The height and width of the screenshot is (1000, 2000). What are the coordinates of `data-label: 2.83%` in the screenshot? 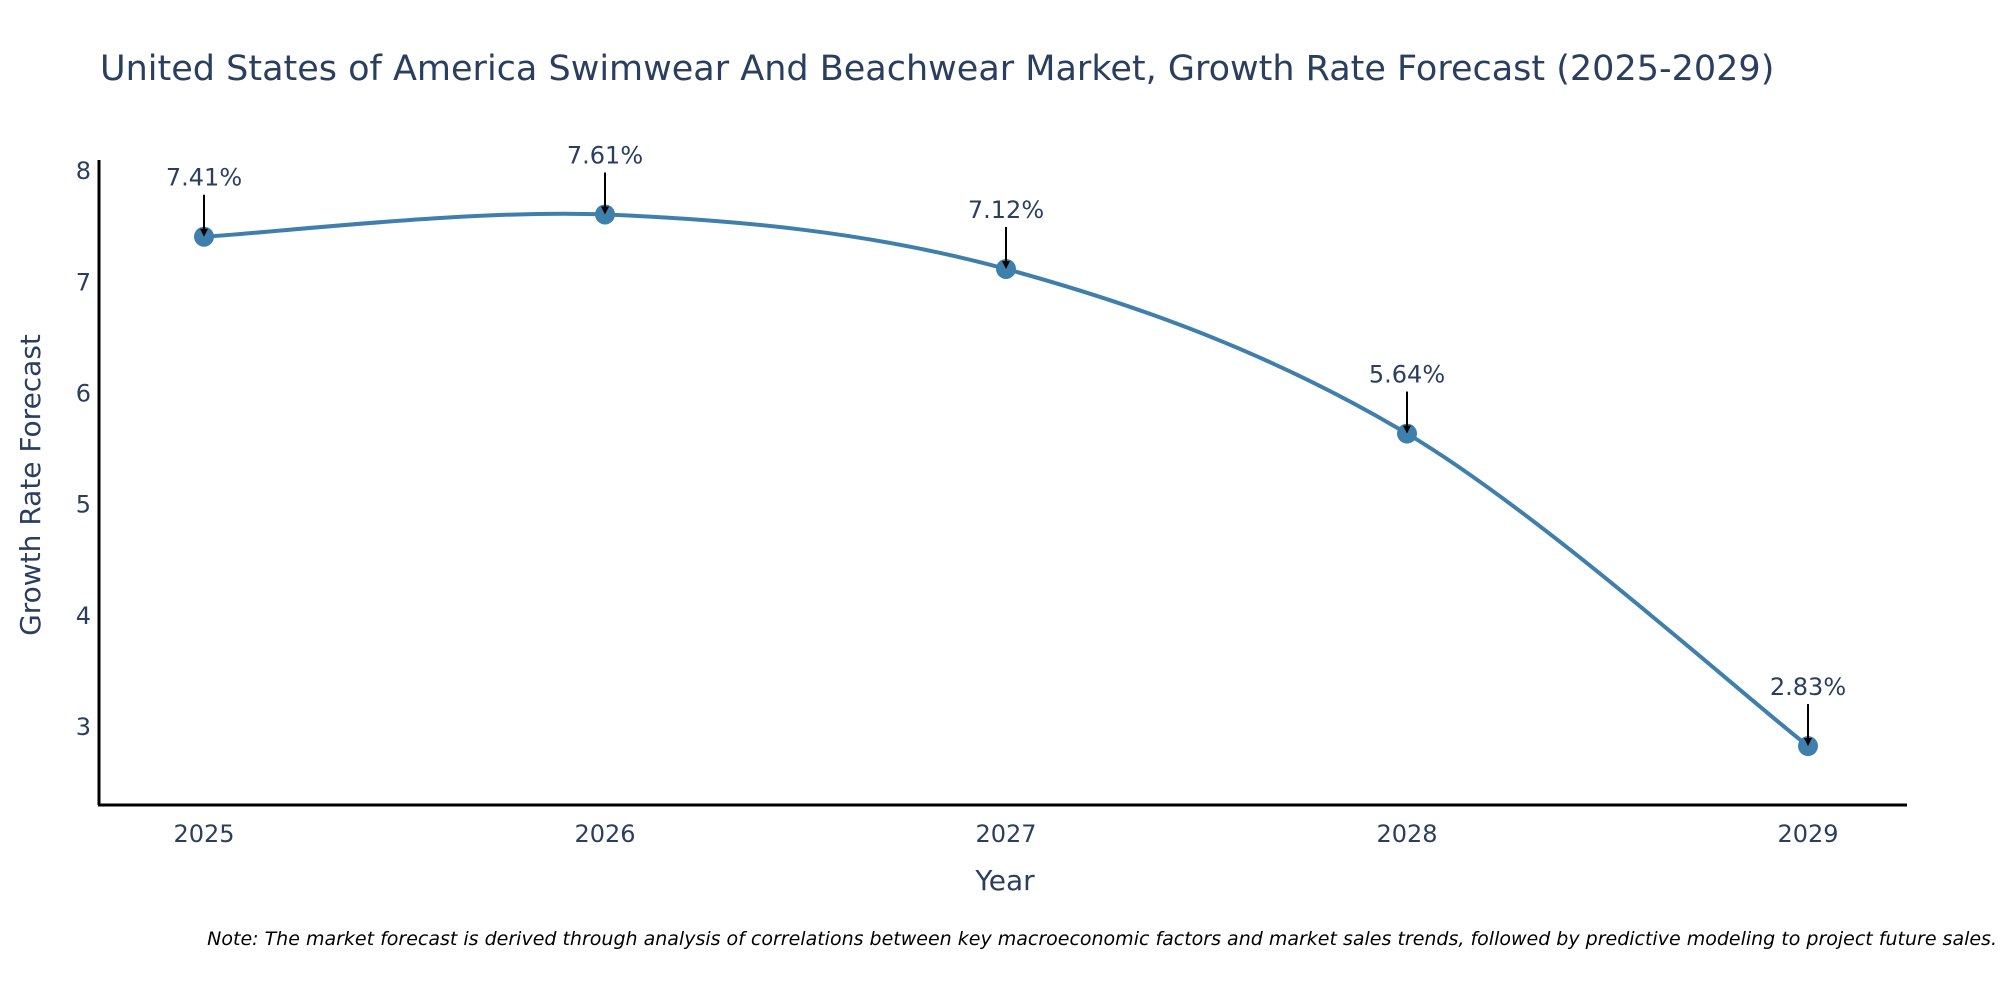 It's located at (1808, 687).